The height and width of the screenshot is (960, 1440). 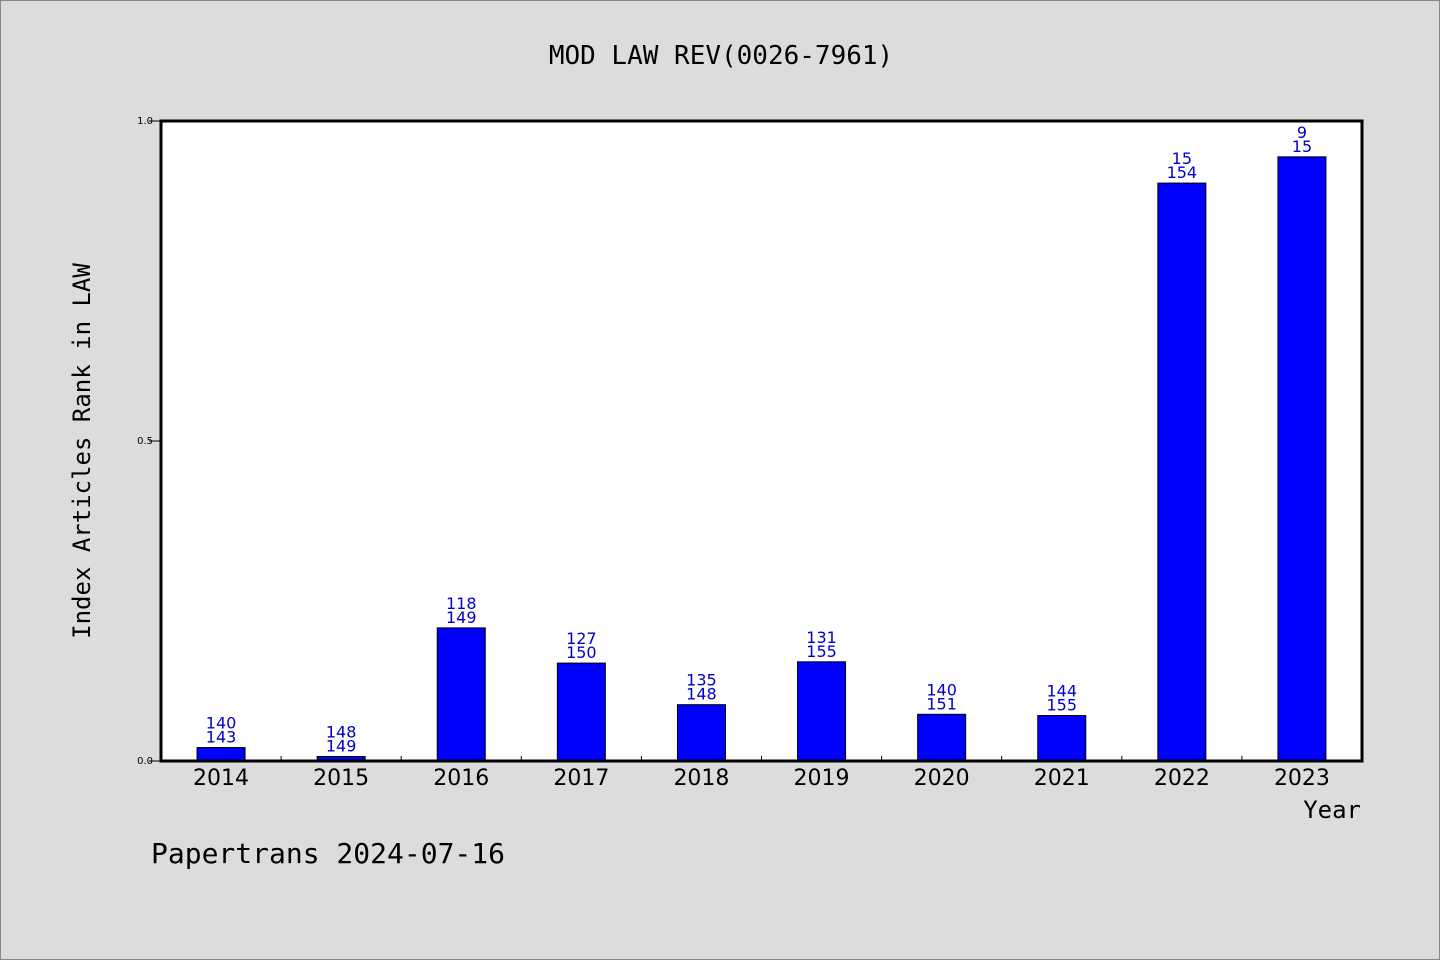 I want to click on bar-label-bottom: 143, so click(x=221, y=737).